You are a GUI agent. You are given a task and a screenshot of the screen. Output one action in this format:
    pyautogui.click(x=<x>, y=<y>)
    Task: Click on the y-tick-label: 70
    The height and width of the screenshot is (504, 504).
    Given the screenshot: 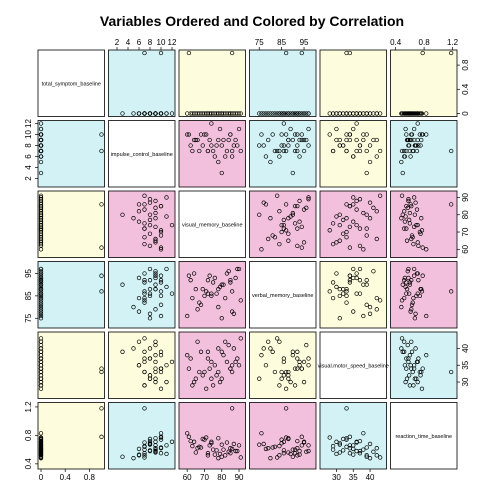 What is the action you would take?
    pyautogui.click(x=465, y=231)
    